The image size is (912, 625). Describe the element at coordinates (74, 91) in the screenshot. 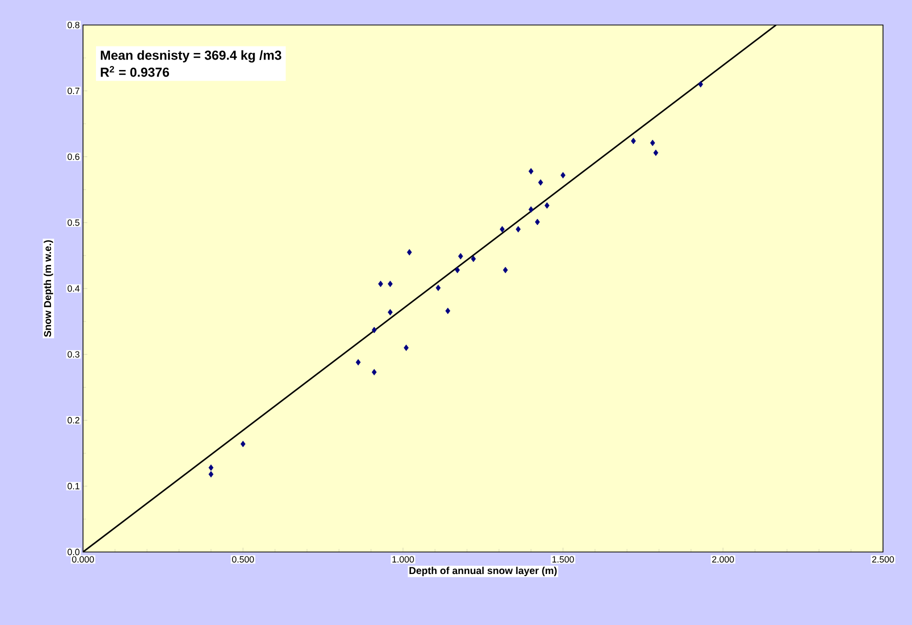

I see `y-tick-label: 0.7` at that location.